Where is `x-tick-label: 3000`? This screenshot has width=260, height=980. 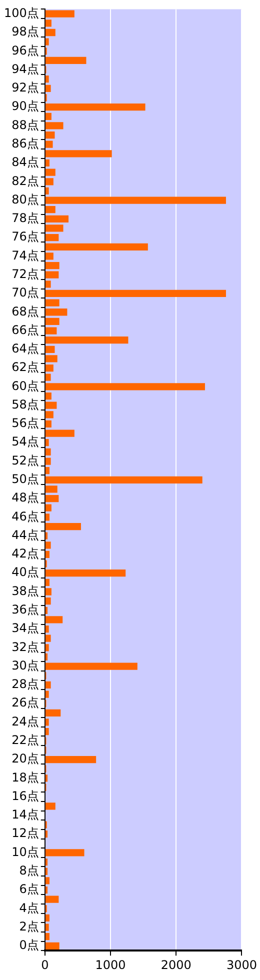 x-tick-label: 3000 is located at coordinates (242, 965).